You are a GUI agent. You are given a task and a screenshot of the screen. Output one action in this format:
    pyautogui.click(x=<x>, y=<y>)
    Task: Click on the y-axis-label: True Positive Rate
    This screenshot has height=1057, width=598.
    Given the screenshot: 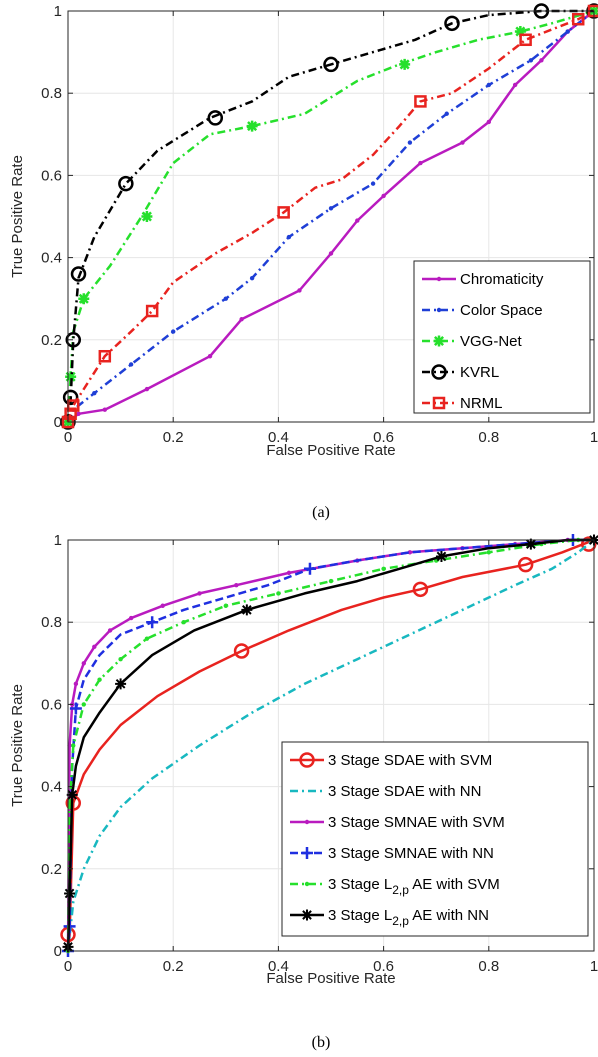 What is the action you would take?
    pyautogui.click(x=17, y=216)
    